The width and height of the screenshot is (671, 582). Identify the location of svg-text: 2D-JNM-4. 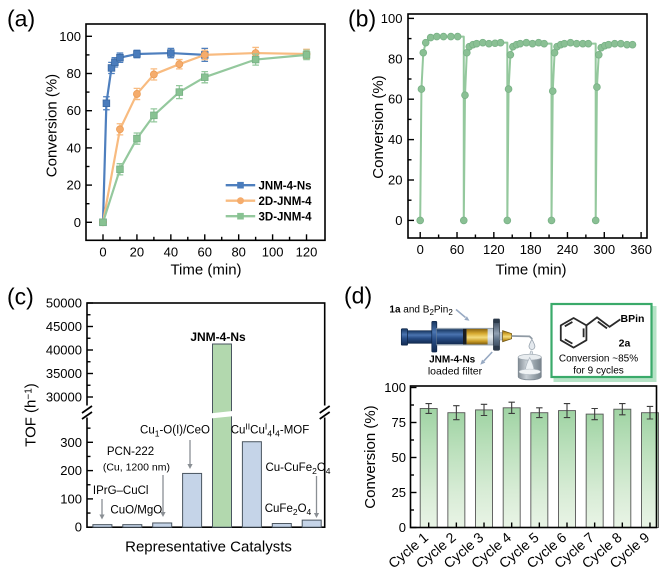
(286, 202).